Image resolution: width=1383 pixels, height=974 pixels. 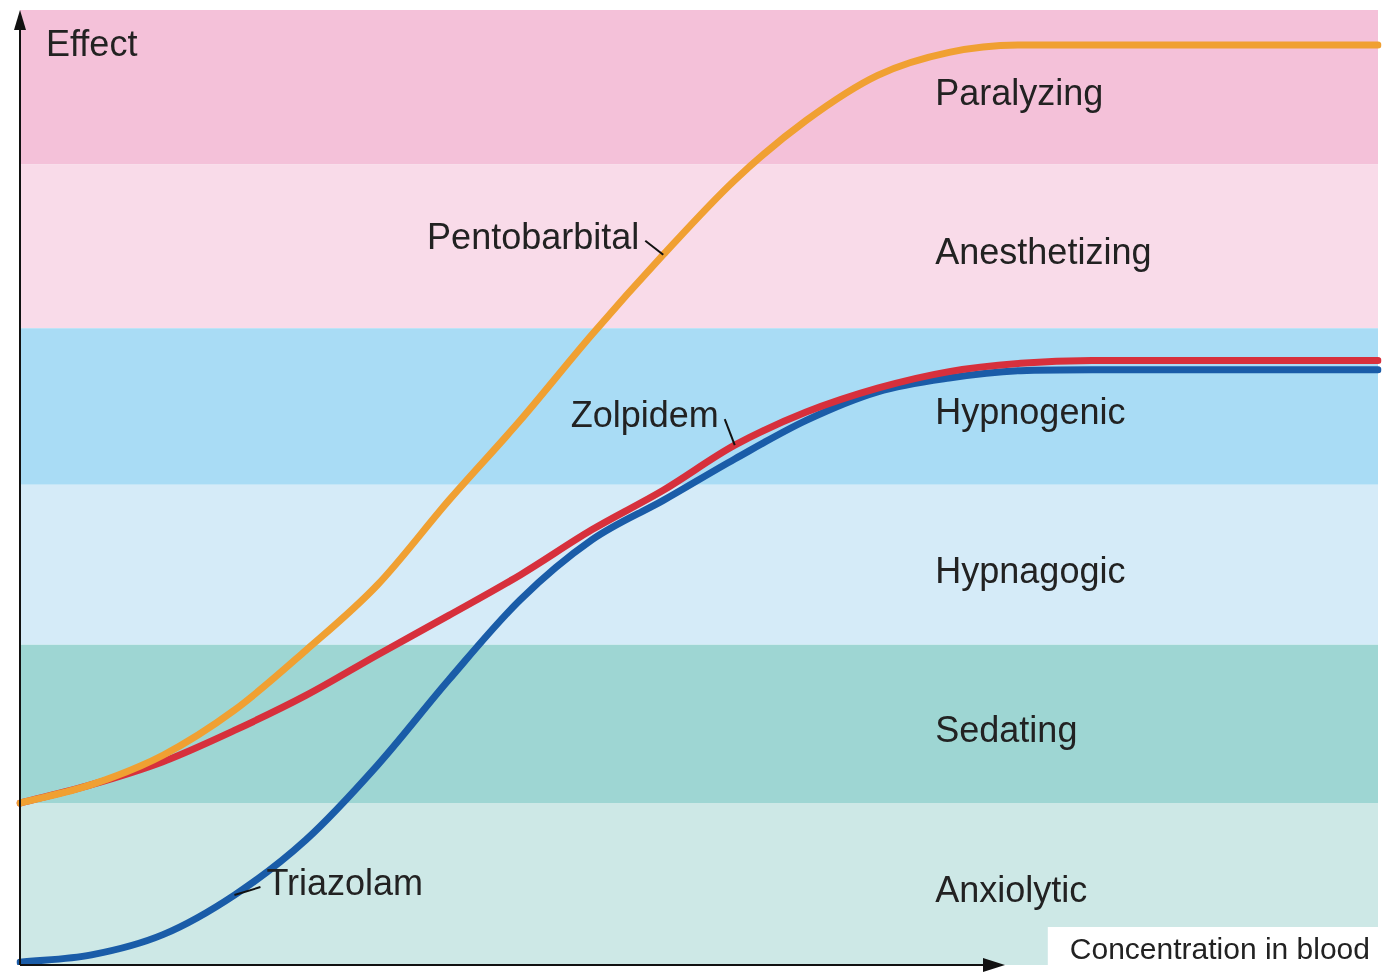 I want to click on band-label: Hypnogenic, so click(x=1030, y=412).